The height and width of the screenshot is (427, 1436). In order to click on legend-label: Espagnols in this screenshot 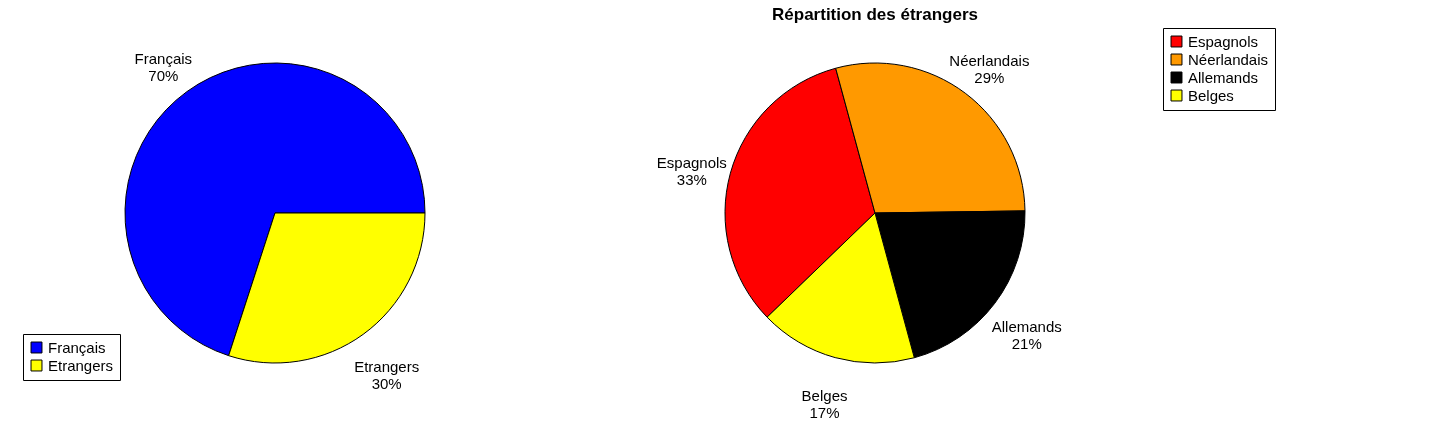, I will do `click(1223, 41)`.